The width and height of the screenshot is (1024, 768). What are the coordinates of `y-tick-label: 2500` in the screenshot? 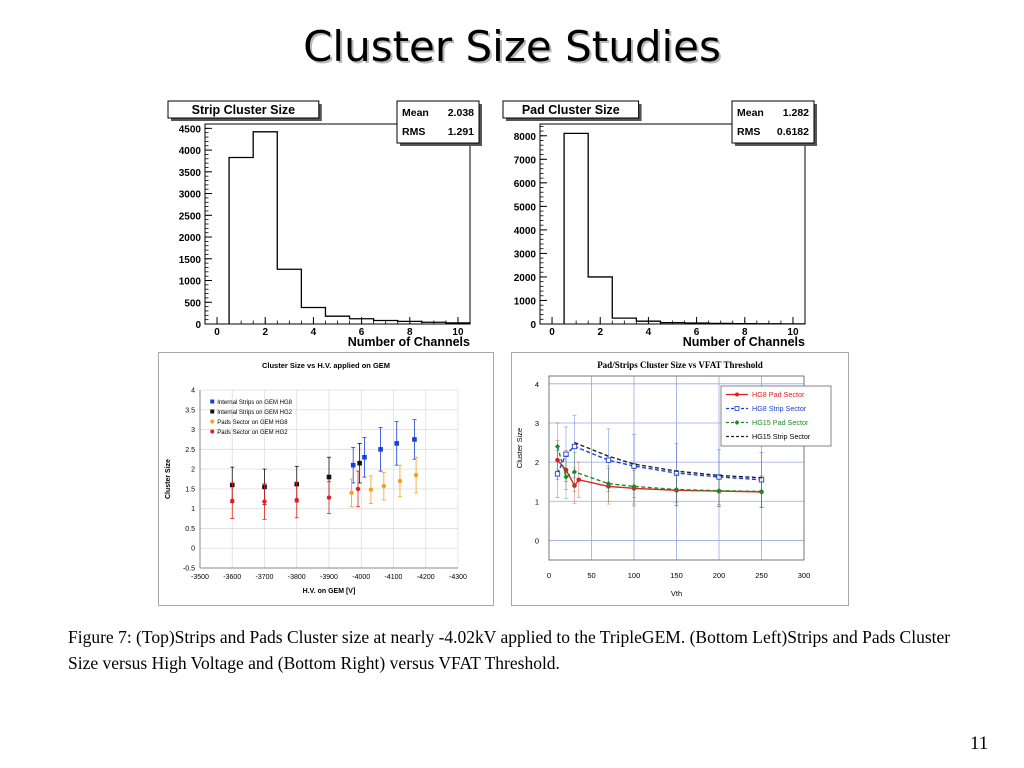 It's located at (190, 216).